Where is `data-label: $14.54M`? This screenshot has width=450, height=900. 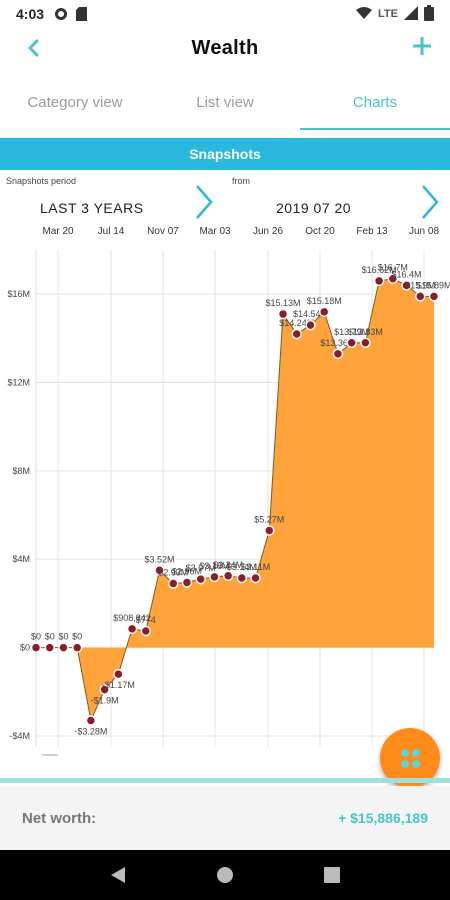
data-label: $14.54M is located at coordinates (310, 314).